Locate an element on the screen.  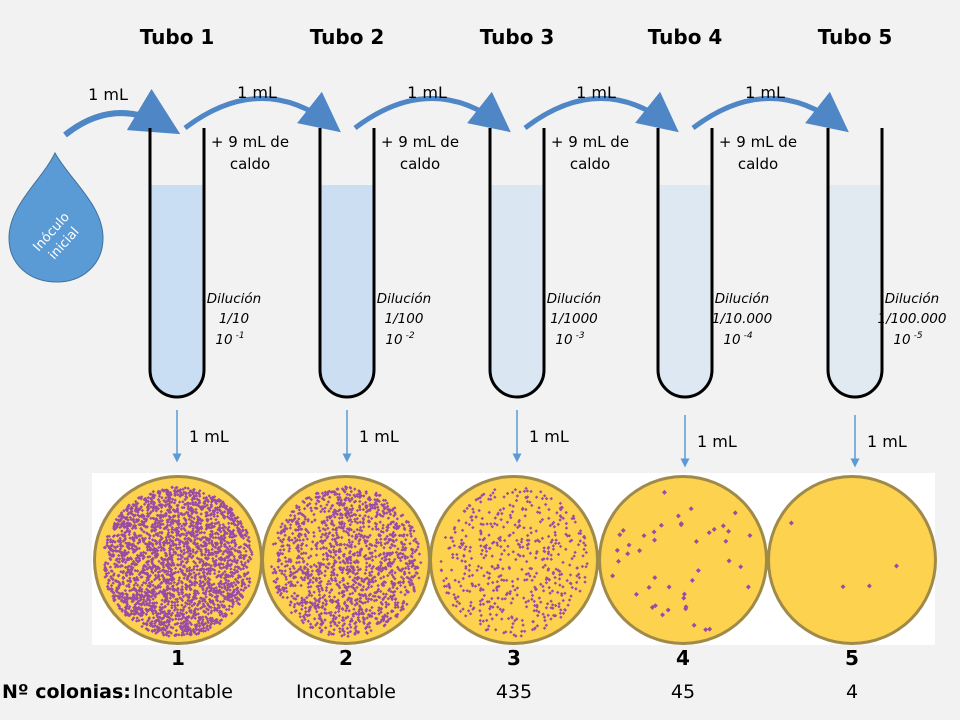
colonies is located at coordinates (178, 561).